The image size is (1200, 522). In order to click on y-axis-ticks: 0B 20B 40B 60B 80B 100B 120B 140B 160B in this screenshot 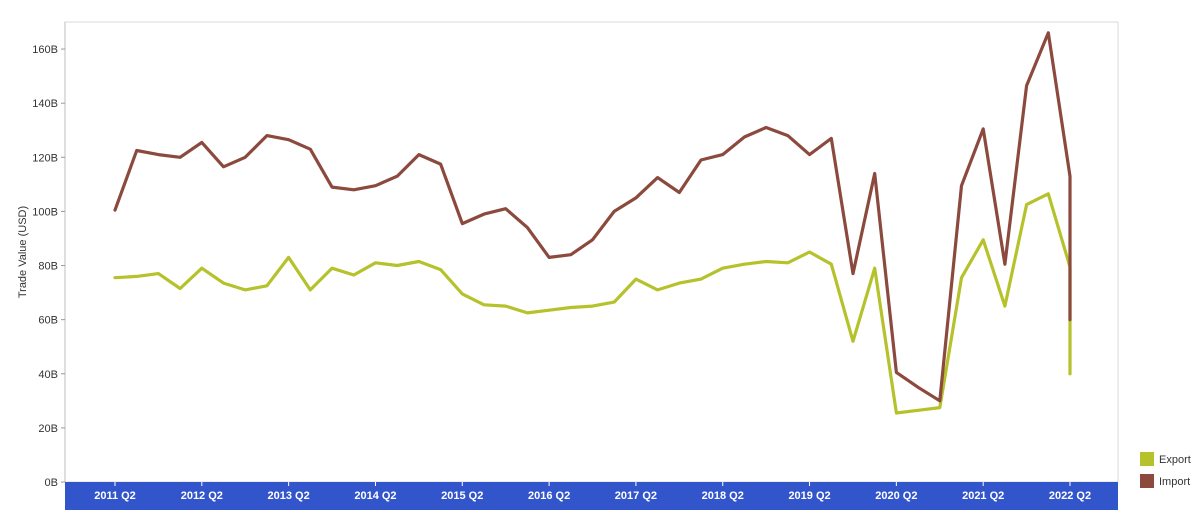, I will do `click(48, 266)`.